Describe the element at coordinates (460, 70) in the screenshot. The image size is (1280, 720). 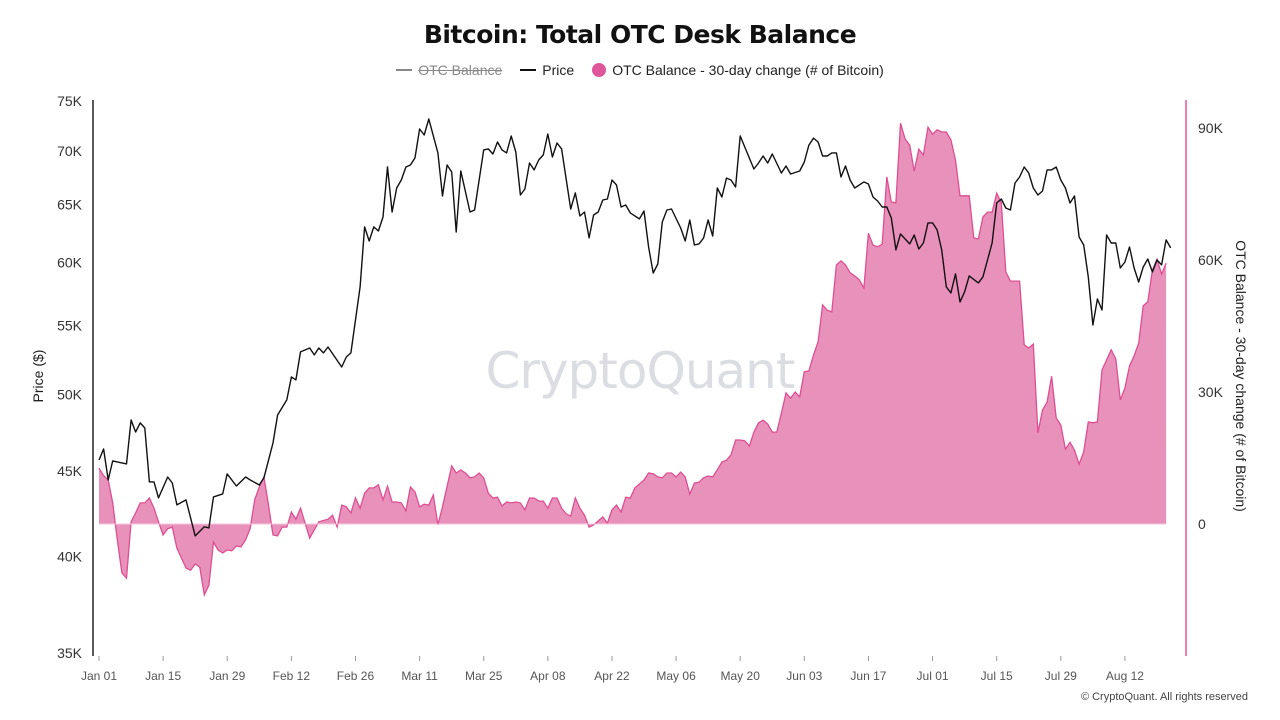
I see `legend-label: OTC Balance` at that location.